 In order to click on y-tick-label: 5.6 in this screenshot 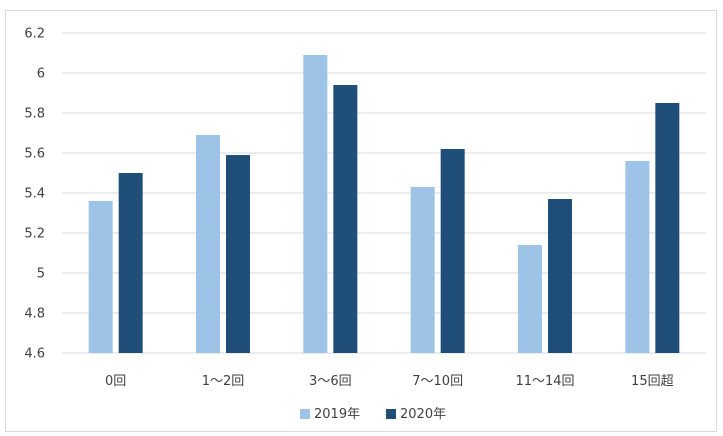, I will do `click(34, 154)`.